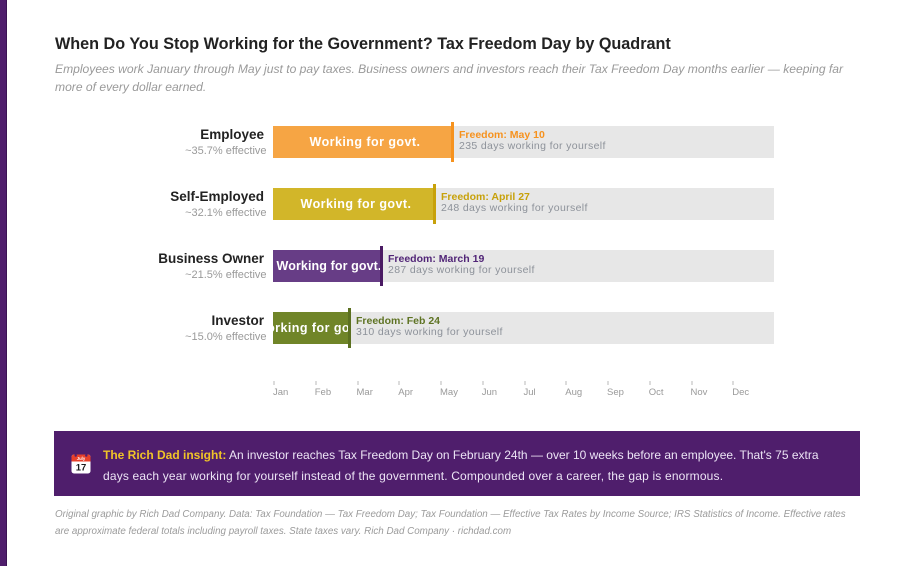 Image resolution: width=900 pixels, height=566 pixels. Describe the element at coordinates (81, 458) in the screenshot. I see `svg-text: July` at that location.